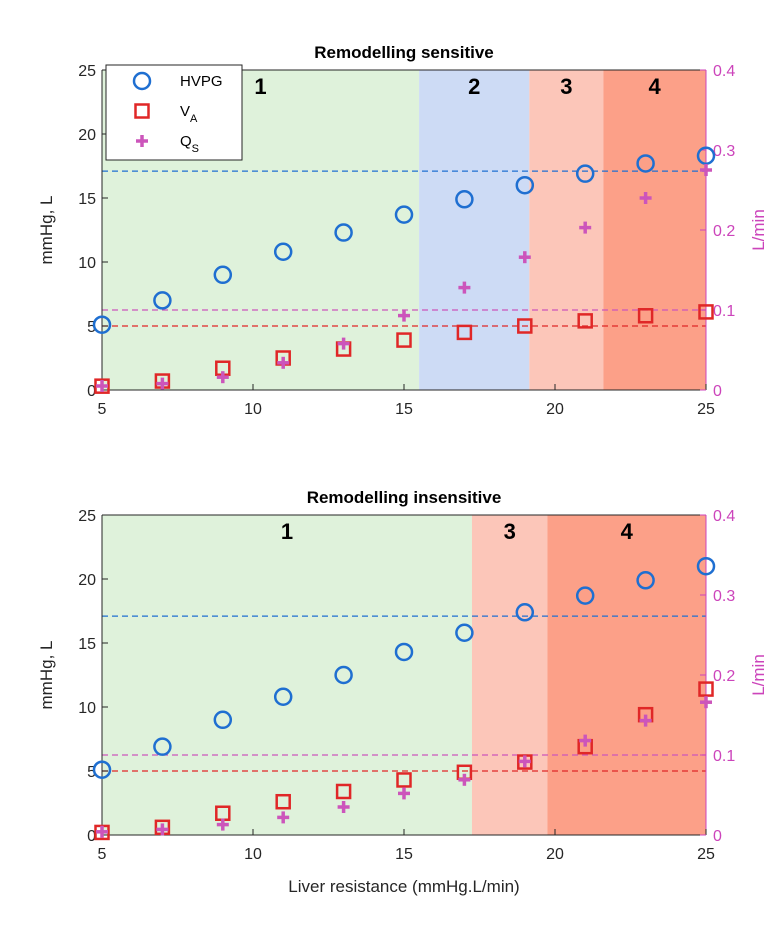 The height and width of the screenshot is (938, 781). Describe the element at coordinates (404, 767) in the screenshot. I see `series-q-s` at that location.